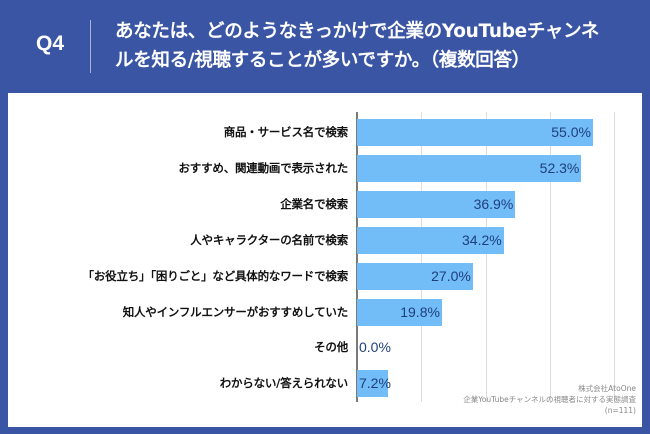  I want to click on source-company: 株式会社AtoOne, so click(607, 388).